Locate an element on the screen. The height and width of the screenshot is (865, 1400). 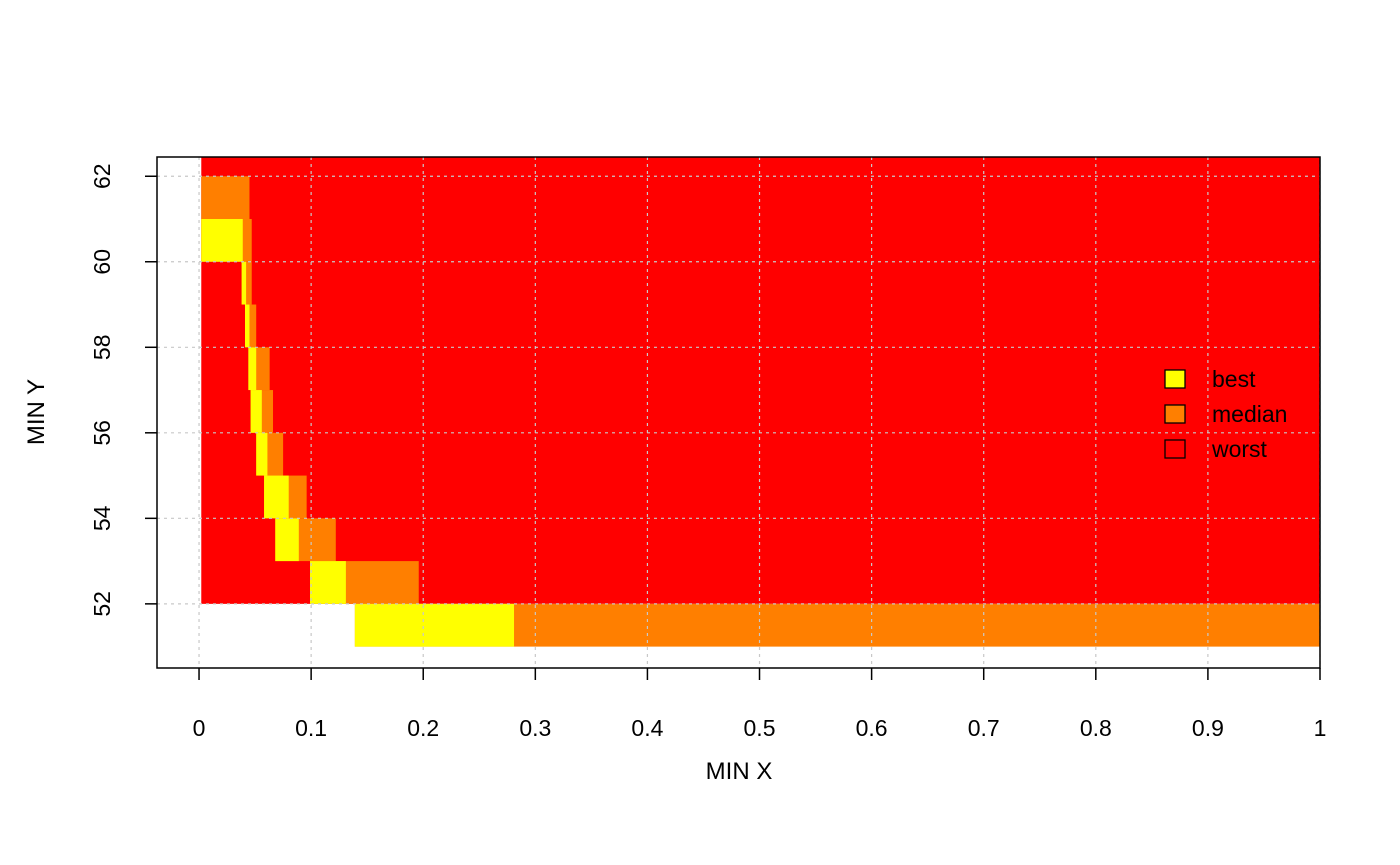
y-tick-label-5: 62 is located at coordinates (102, 176).